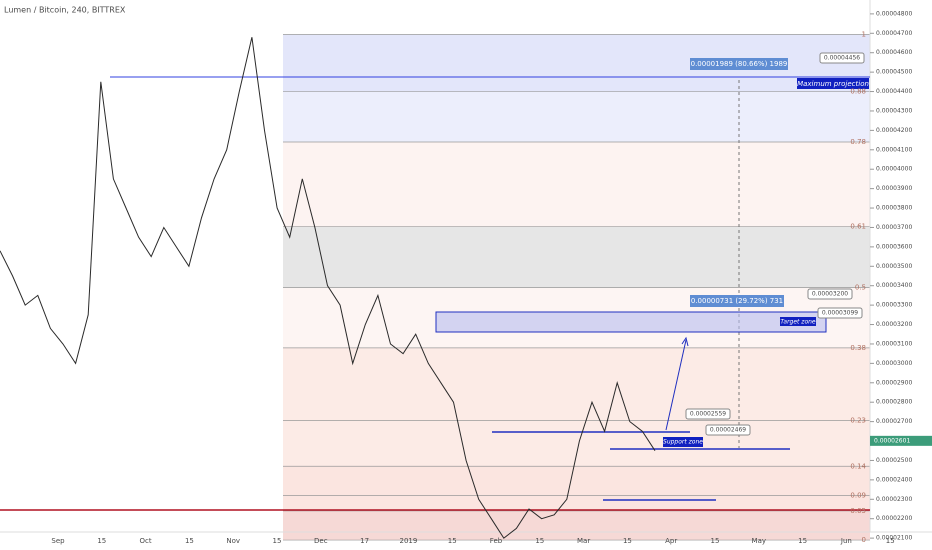  What do you see at coordinates (894, 499) in the screenshot?
I see `y-tick-label: 0.00002300` at bounding box center [894, 499].